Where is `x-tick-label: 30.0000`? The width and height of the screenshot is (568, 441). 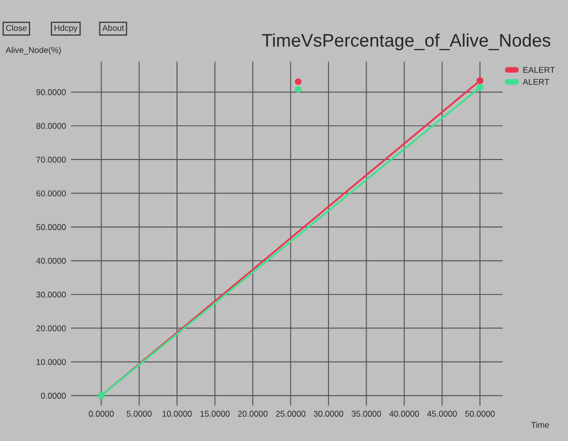 x-tick-label: 30.0000 is located at coordinates (329, 413).